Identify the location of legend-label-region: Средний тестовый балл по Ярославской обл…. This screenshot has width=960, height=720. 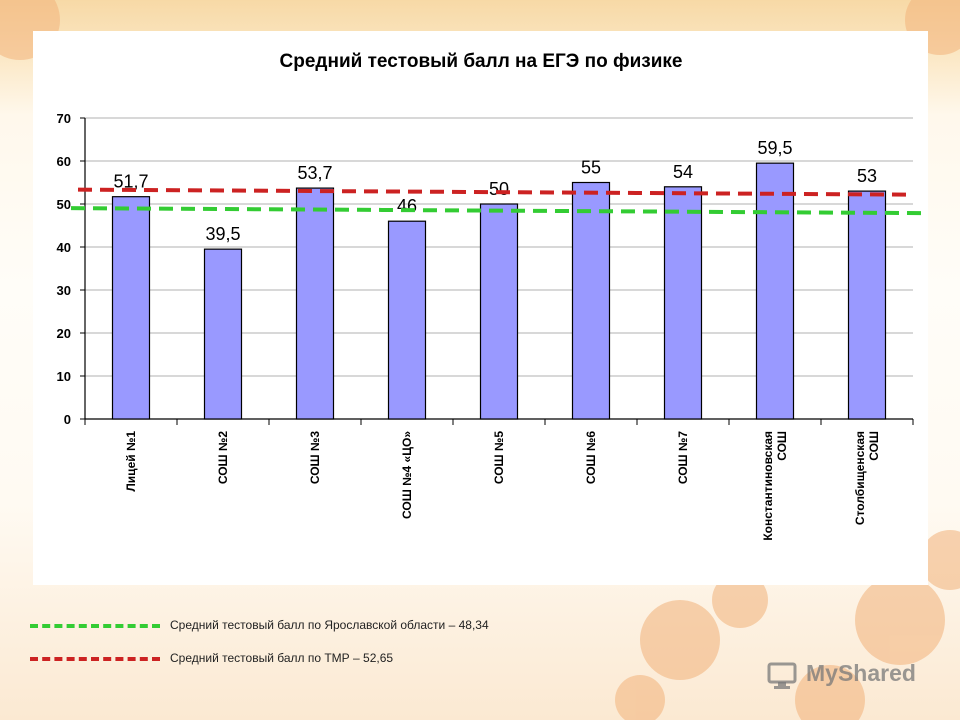
(329, 625).